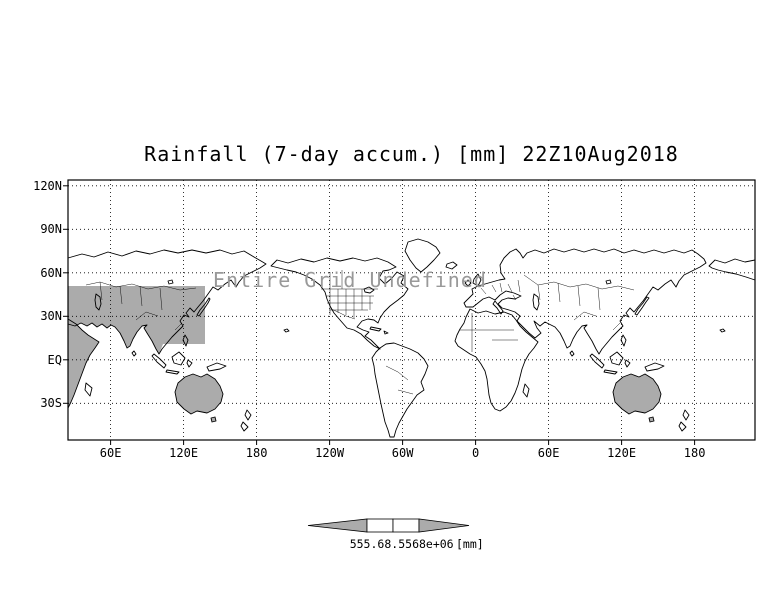 Image resolution: width=784 pixels, height=612 pixels. I want to click on colorbar, so click(388, 525).